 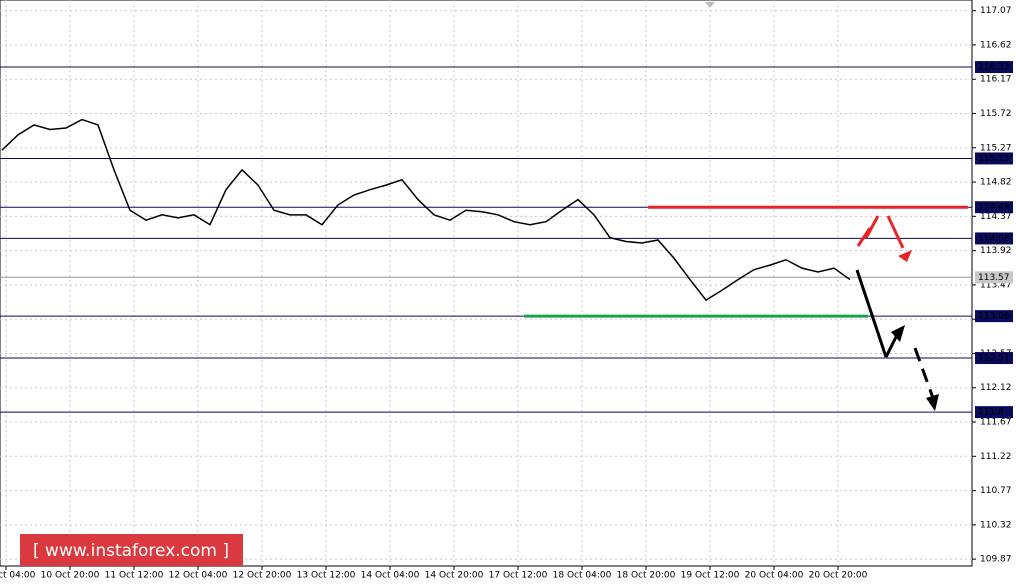 I want to click on y-tick-label: 116.62, so click(x=996, y=45).